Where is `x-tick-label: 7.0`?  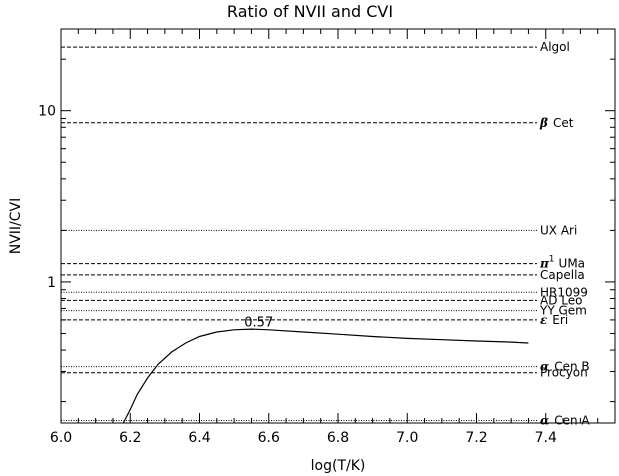
x-tick-label: 7.0 is located at coordinates (407, 438).